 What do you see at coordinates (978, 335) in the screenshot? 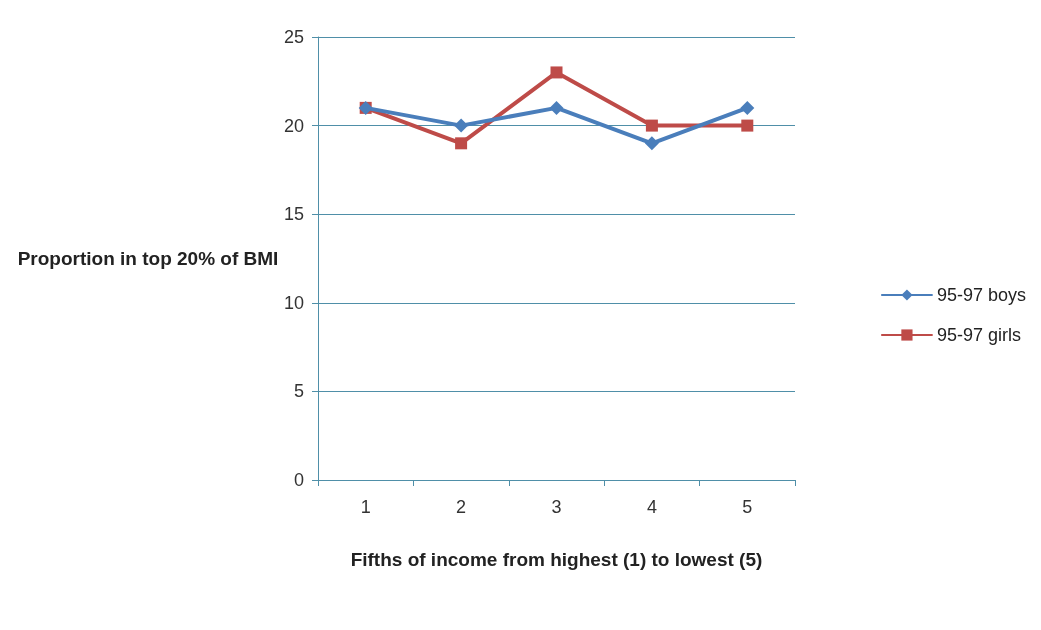
I see `legend-label: 95-97 girls` at bounding box center [978, 335].